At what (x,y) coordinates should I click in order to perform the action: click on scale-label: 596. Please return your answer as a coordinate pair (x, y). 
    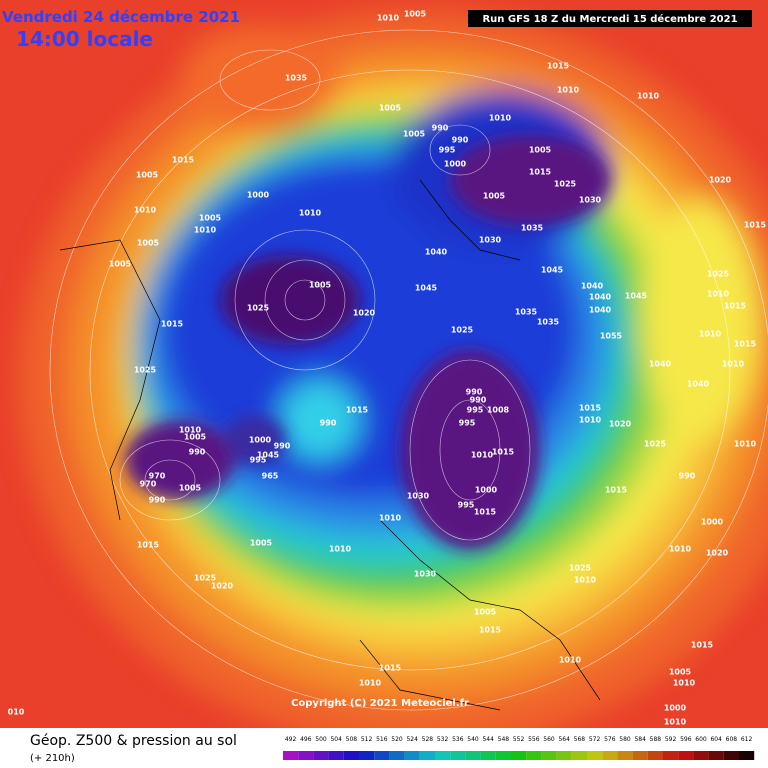
    Looking at the image, I should click on (686, 739).